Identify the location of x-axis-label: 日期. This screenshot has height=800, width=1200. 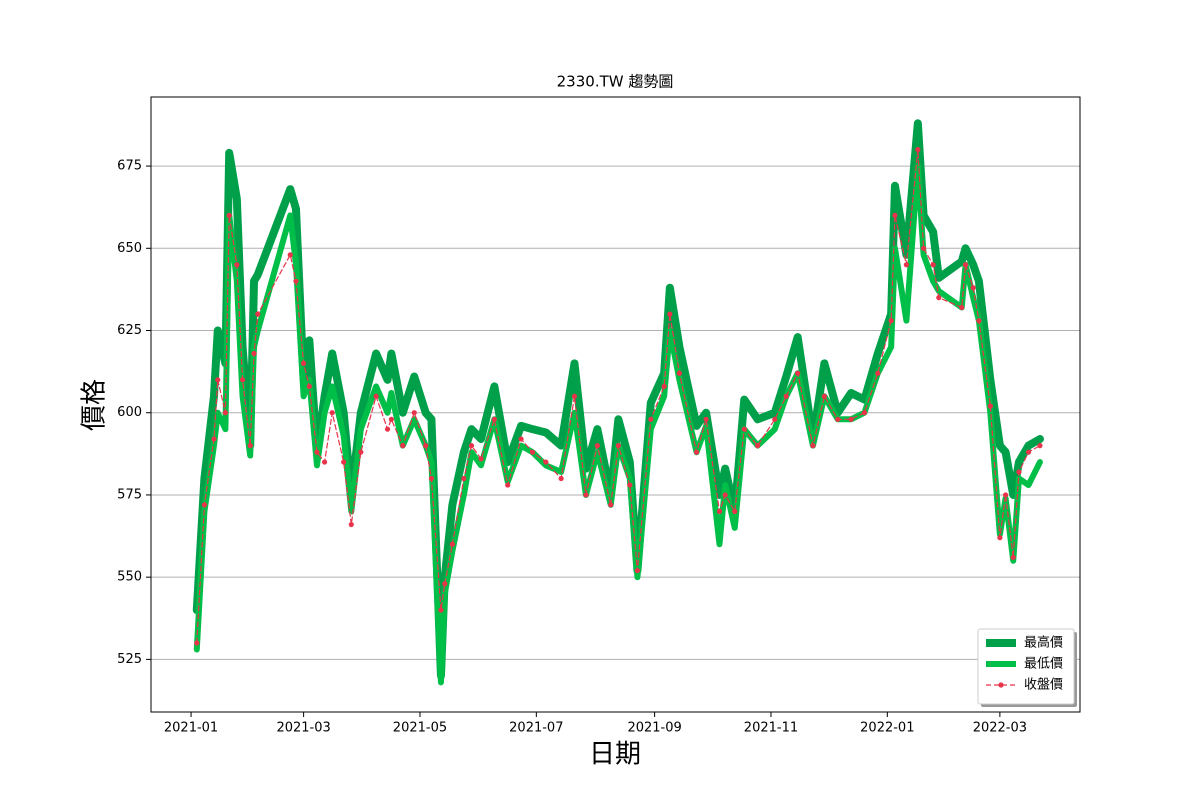
(615, 755).